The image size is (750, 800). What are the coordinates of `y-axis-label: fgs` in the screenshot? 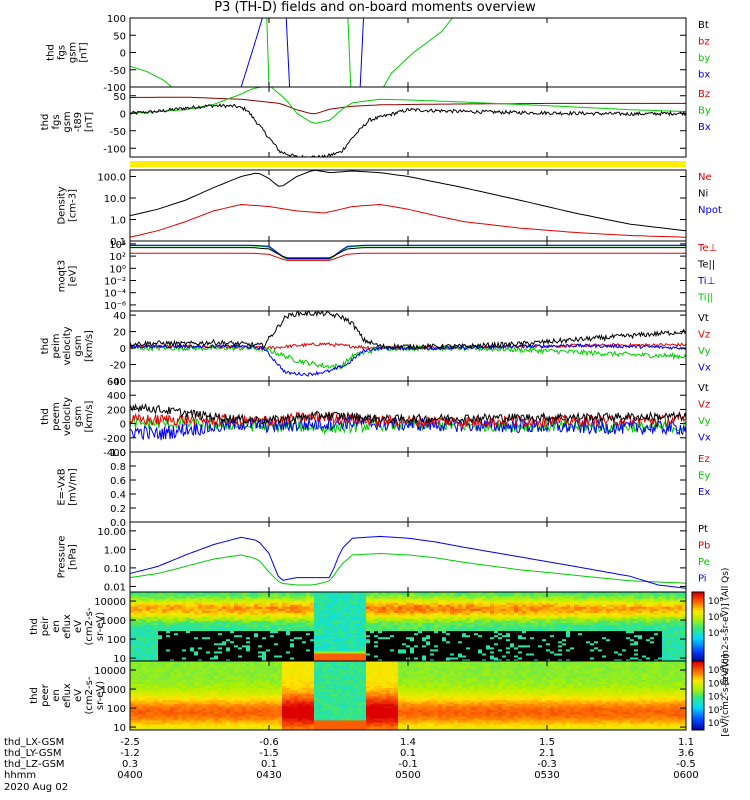 It's located at (62, 52).